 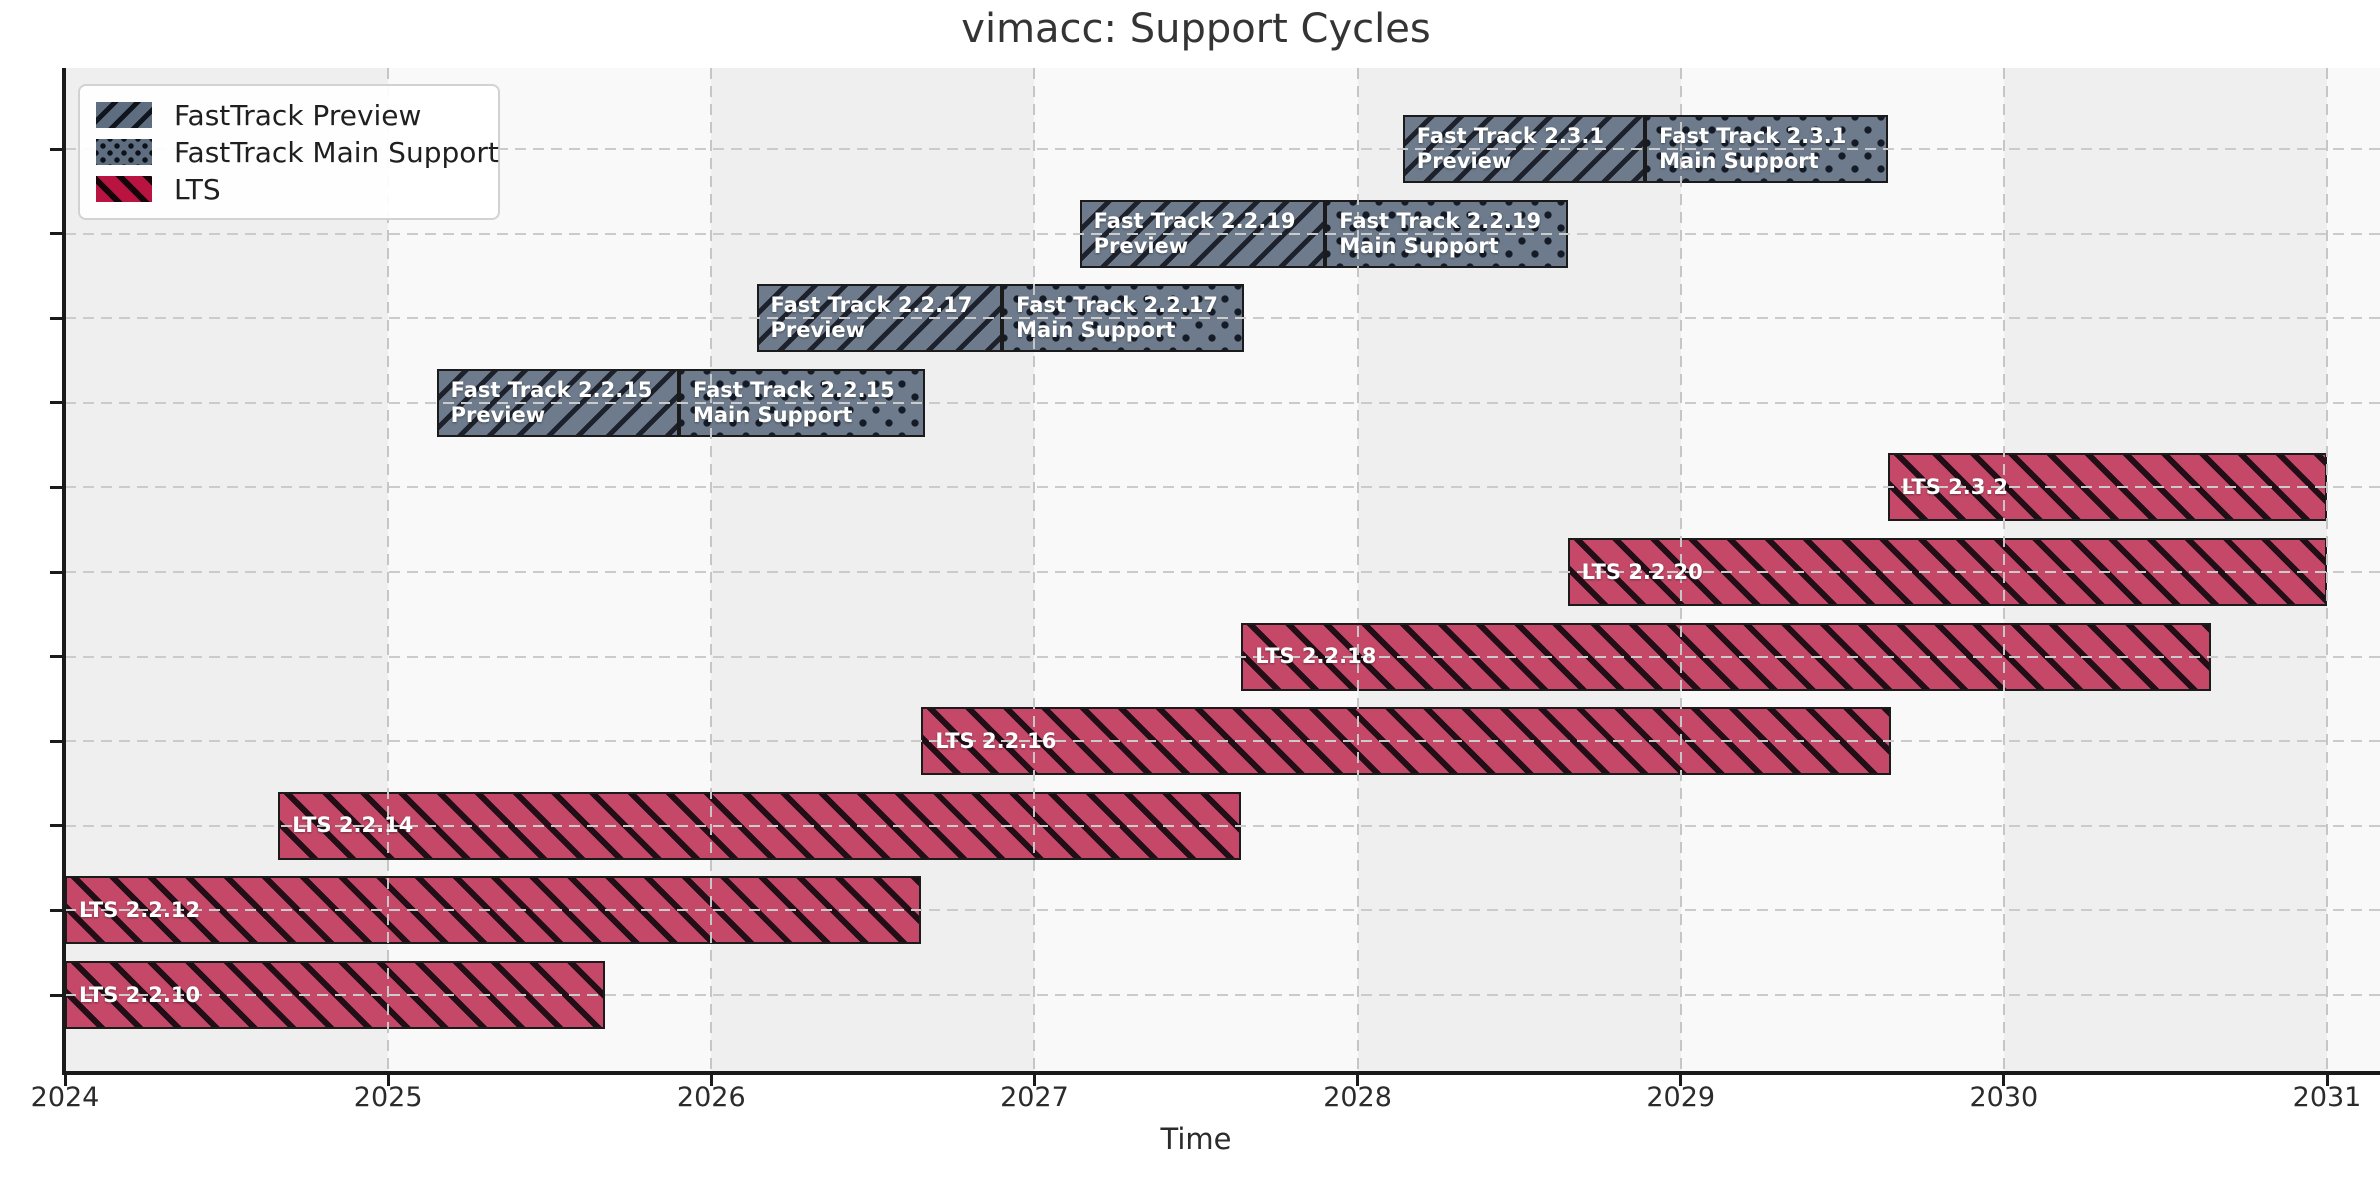 I want to click on legend-swatch-ft-main, so click(x=124, y=152).